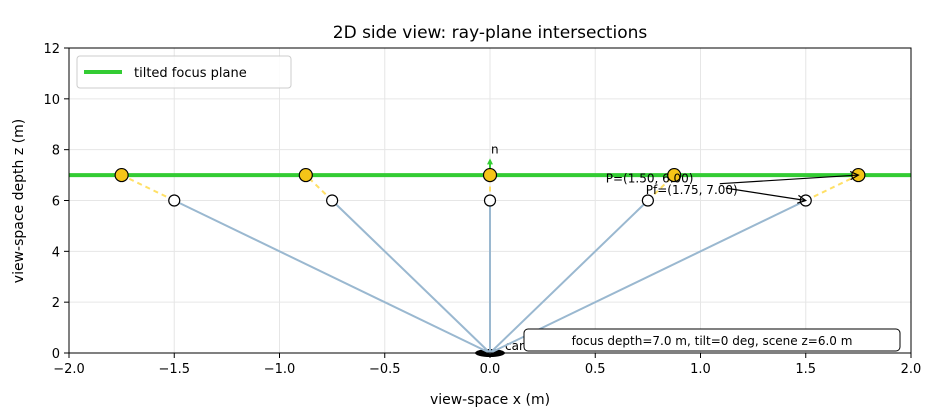 The height and width of the screenshot is (415, 941). Describe the element at coordinates (69, 369) in the screenshot. I see `x-tick-label: −2.0` at that location.